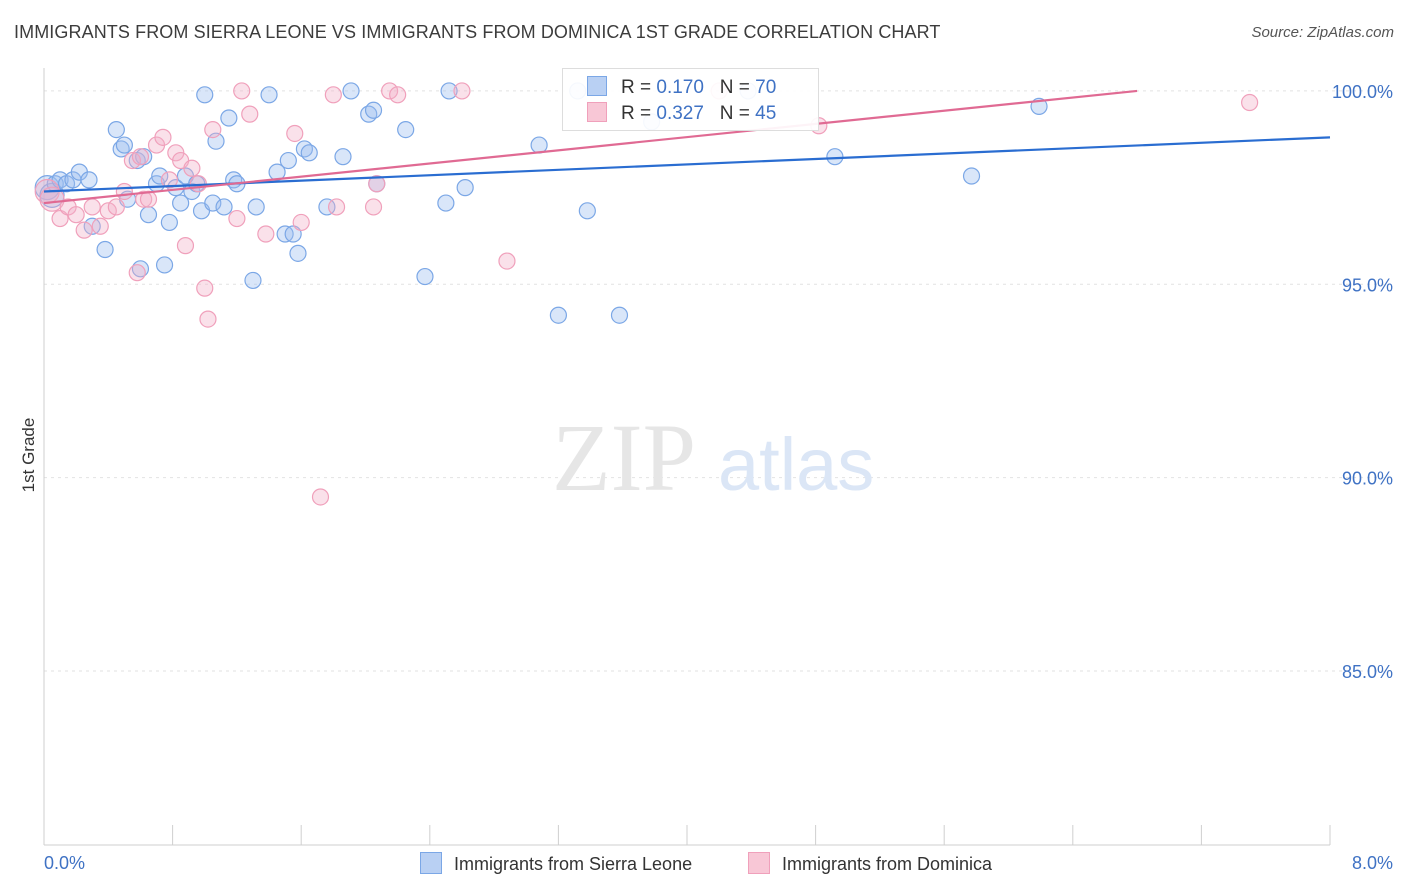  What do you see at coordinates (624, 457) in the screenshot?
I see `watermark-zip: ZIP` at bounding box center [624, 457].